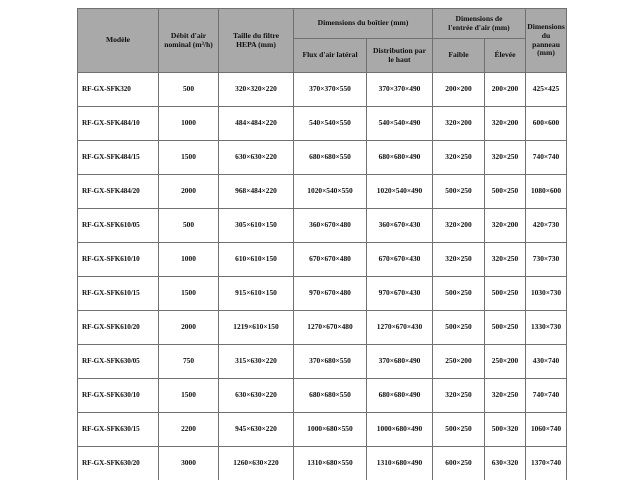  What do you see at coordinates (118, 429) in the screenshot?
I see `cell-model: RF-GX-SFK630/15` at bounding box center [118, 429].